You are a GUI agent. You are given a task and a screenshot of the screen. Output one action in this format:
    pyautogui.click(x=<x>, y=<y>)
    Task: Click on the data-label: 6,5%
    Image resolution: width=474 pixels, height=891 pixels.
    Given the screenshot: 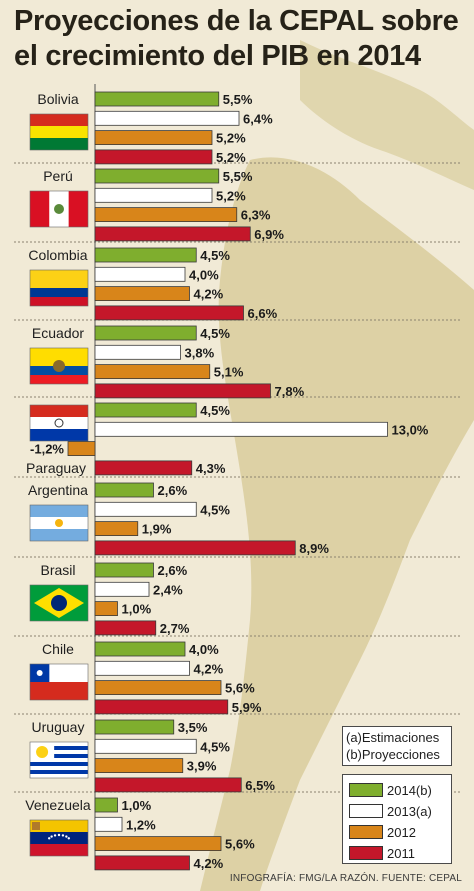 What is the action you would take?
    pyautogui.click(x=260, y=785)
    